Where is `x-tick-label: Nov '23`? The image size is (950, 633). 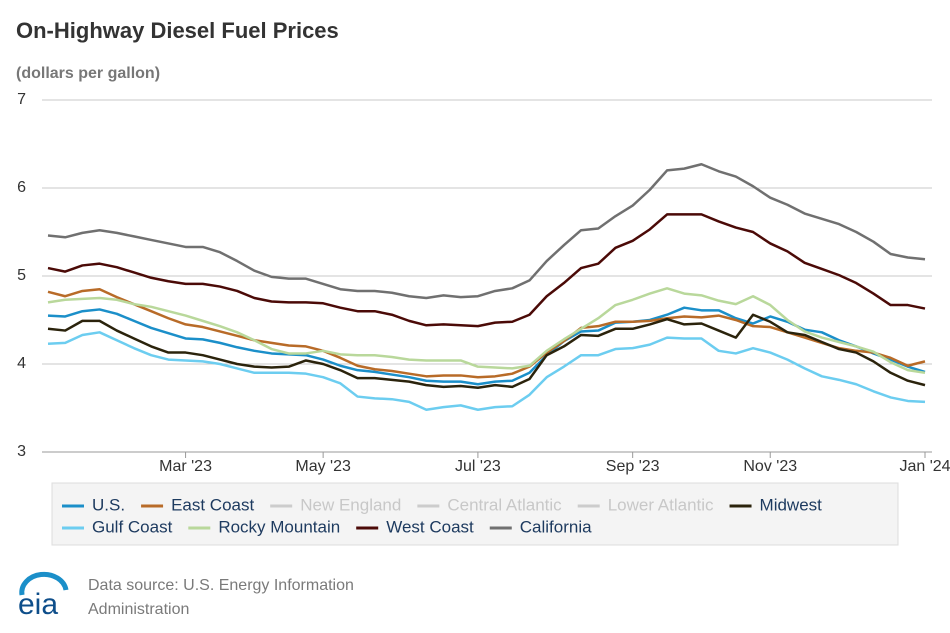
x-tick-label: Nov '23 is located at coordinates (770, 466).